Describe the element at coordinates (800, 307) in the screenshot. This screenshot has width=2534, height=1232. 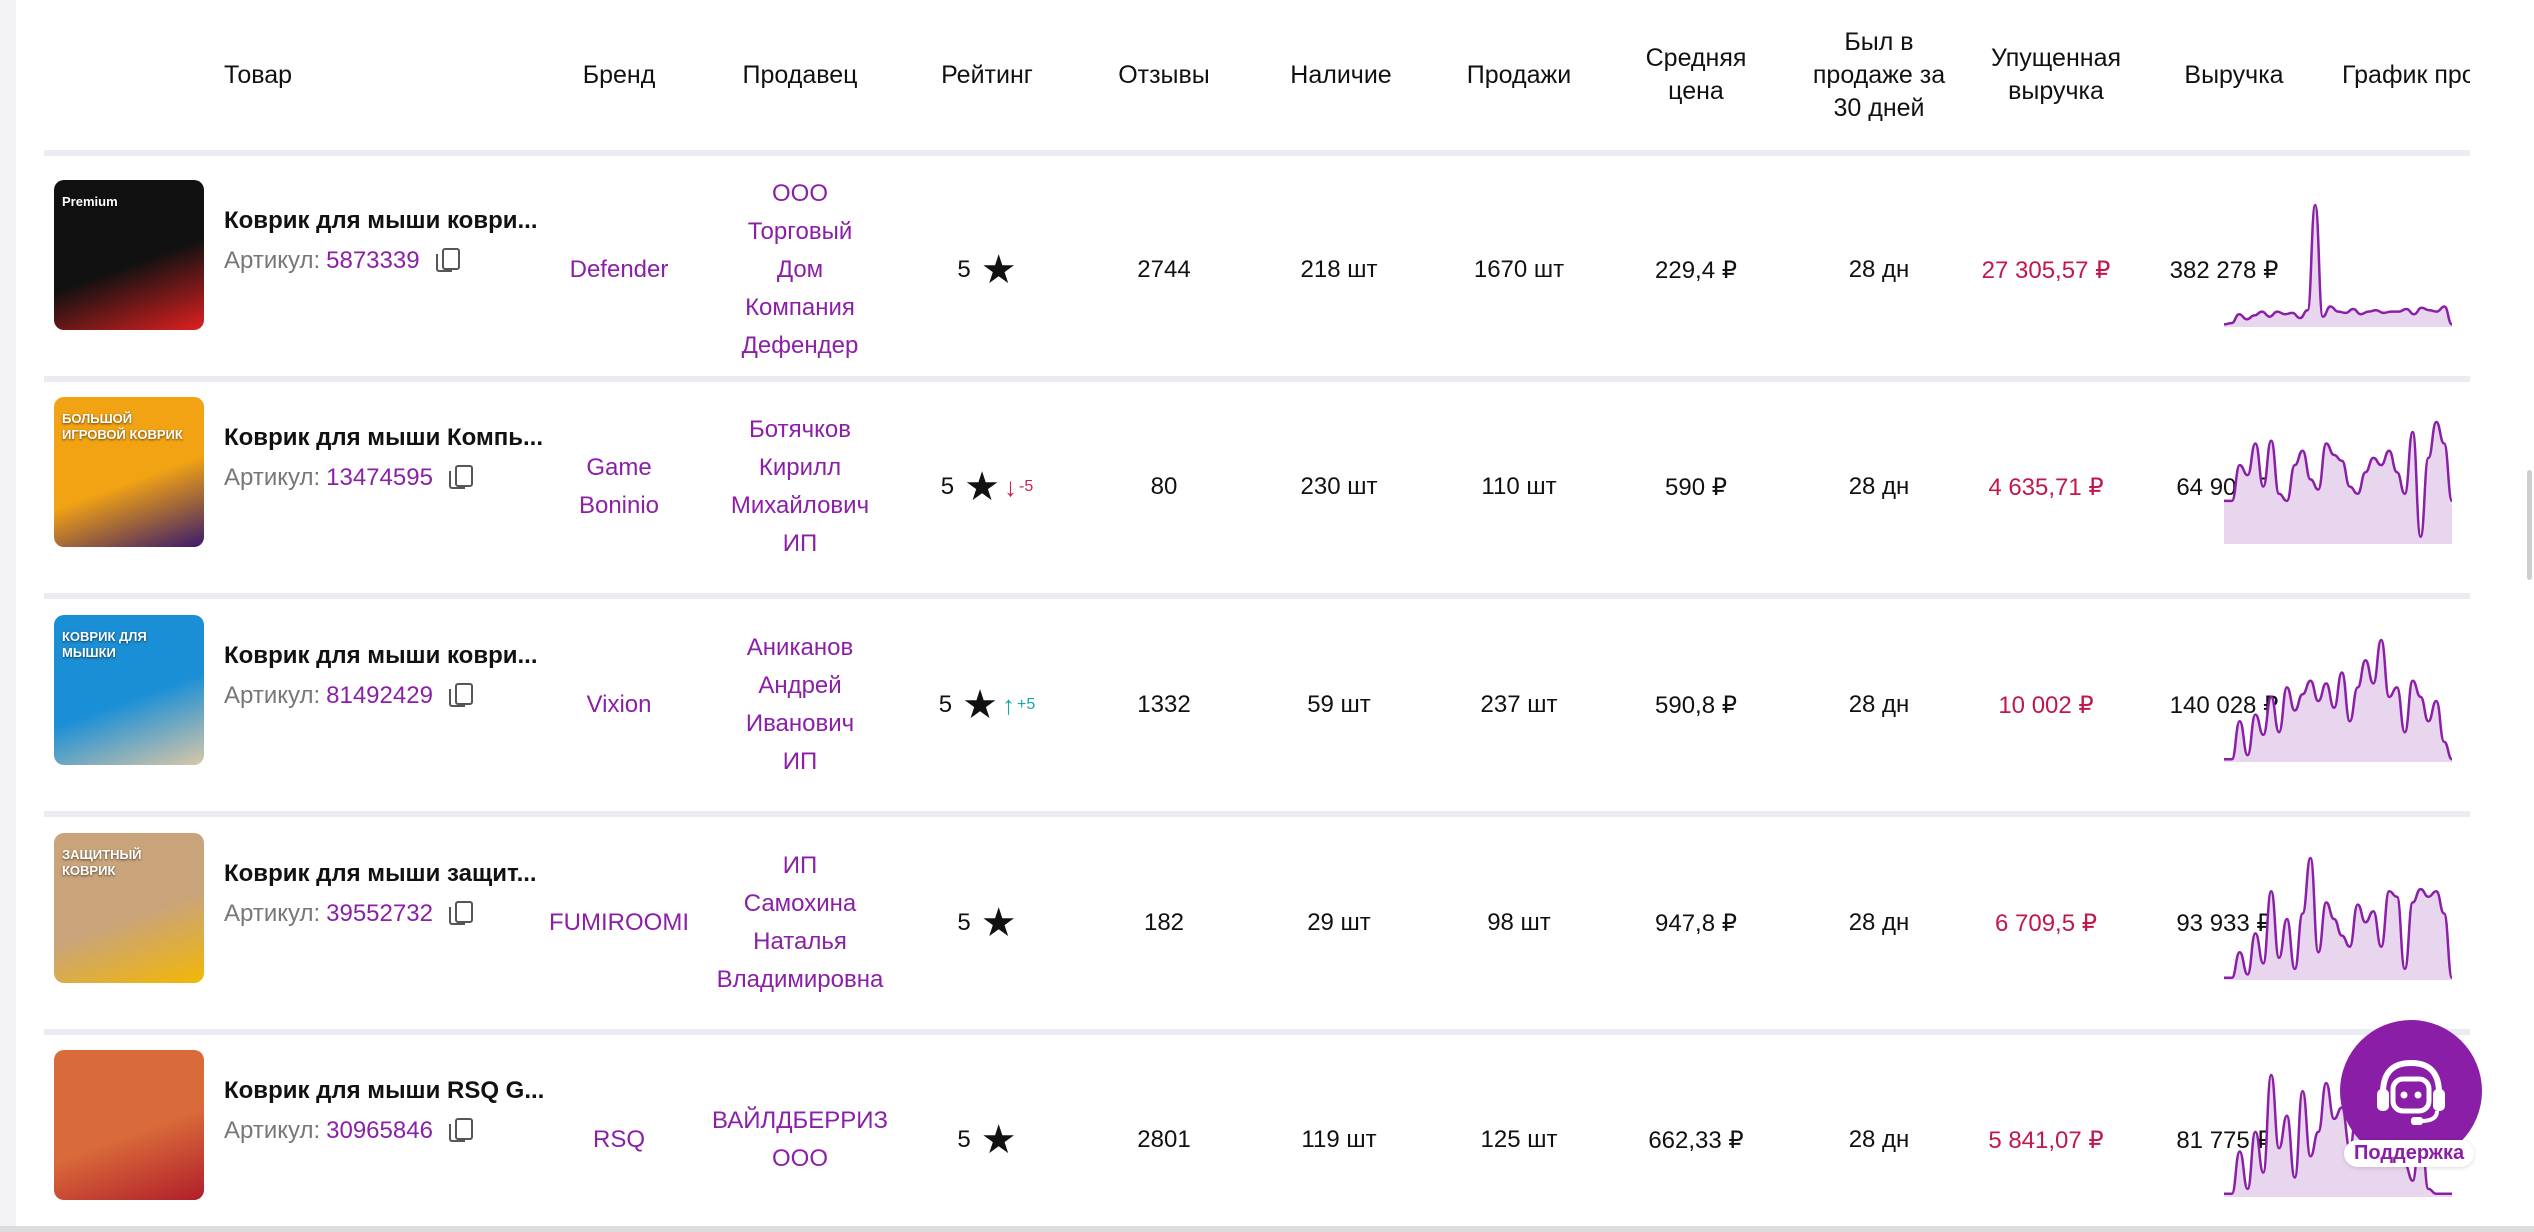
I see `seller-link-line: Компания` at that location.